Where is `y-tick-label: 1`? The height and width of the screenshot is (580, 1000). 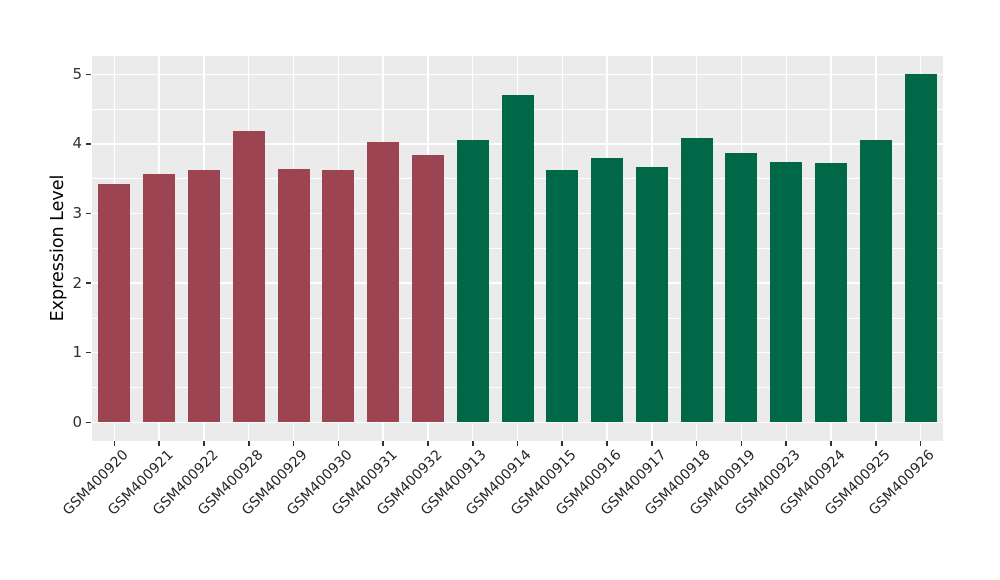
y-tick-label: 1 is located at coordinates (77, 352).